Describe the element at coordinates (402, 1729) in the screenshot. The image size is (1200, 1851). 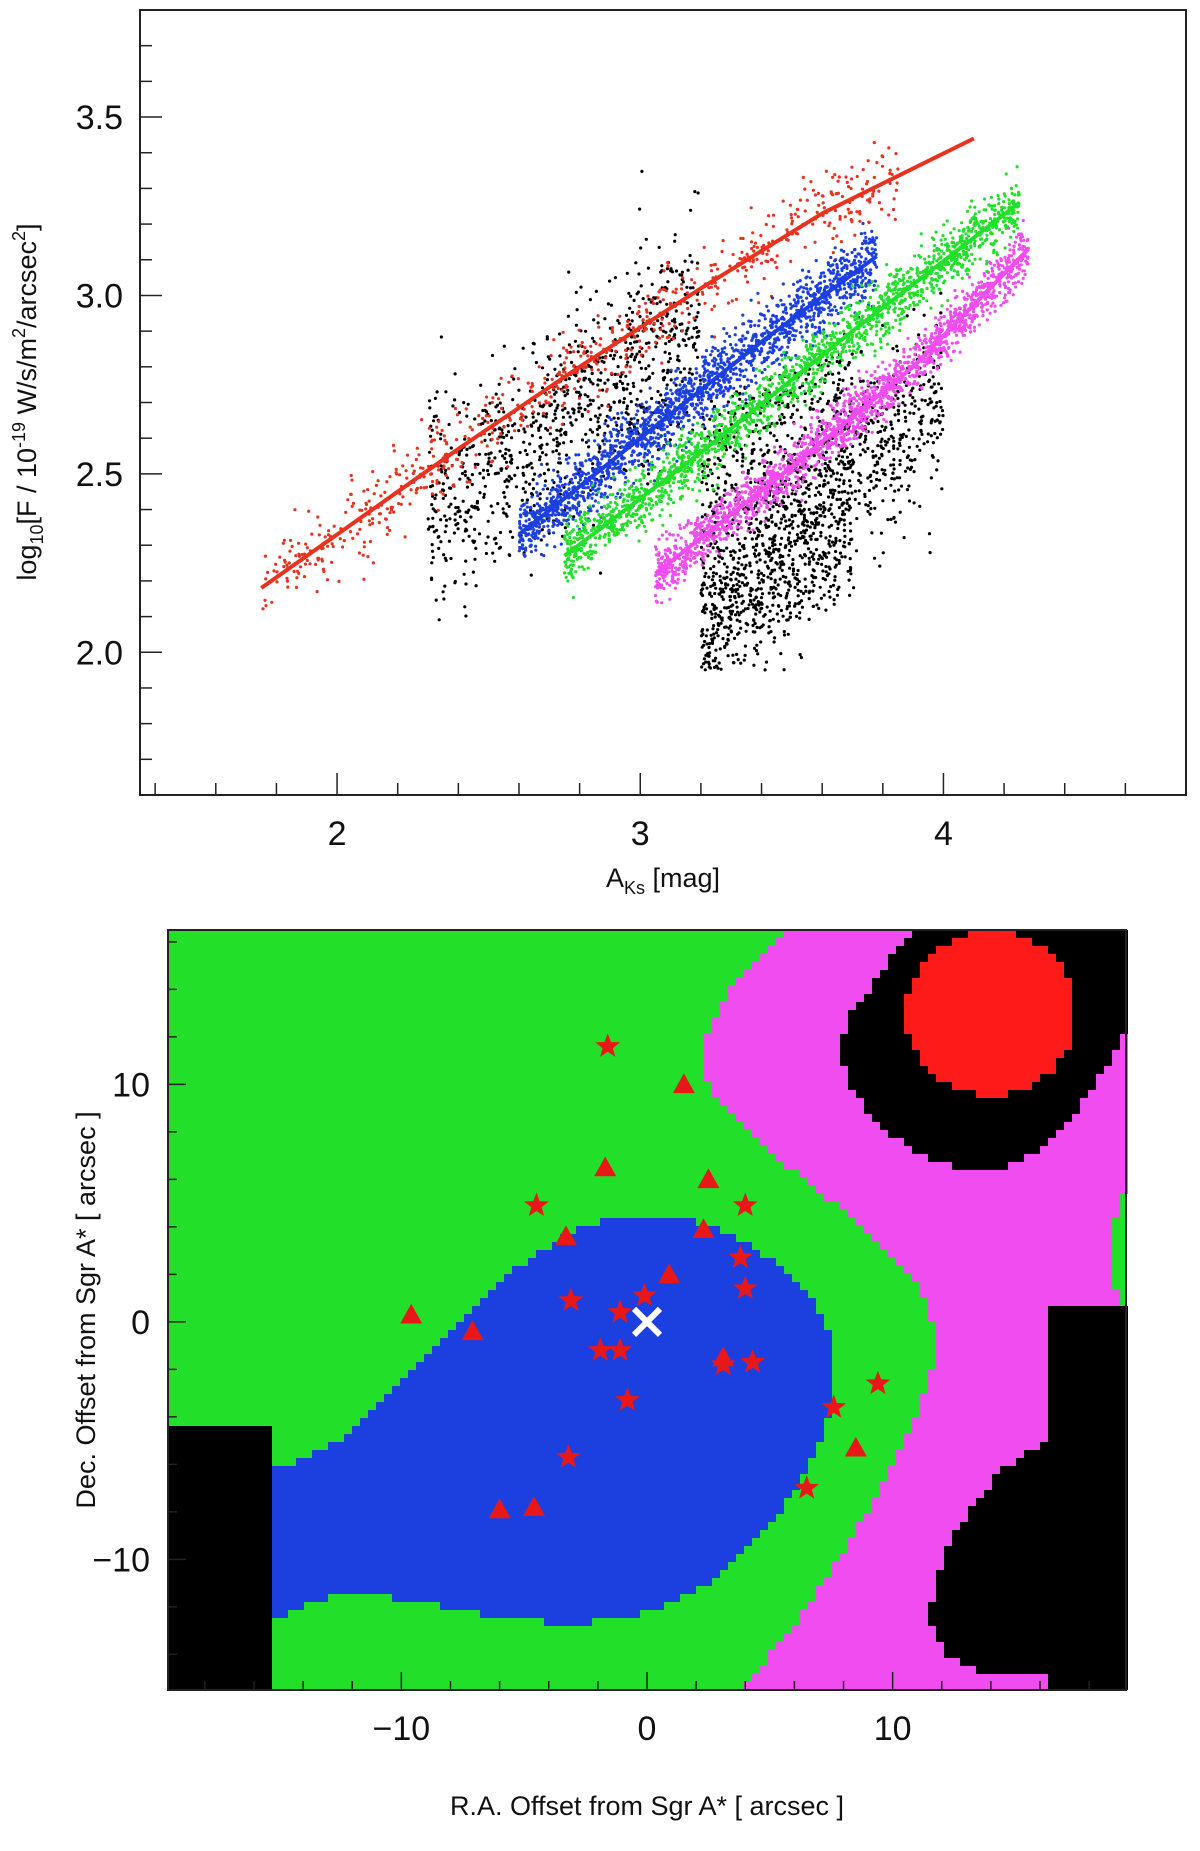
I see `map-x-tick-label: −10` at that location.